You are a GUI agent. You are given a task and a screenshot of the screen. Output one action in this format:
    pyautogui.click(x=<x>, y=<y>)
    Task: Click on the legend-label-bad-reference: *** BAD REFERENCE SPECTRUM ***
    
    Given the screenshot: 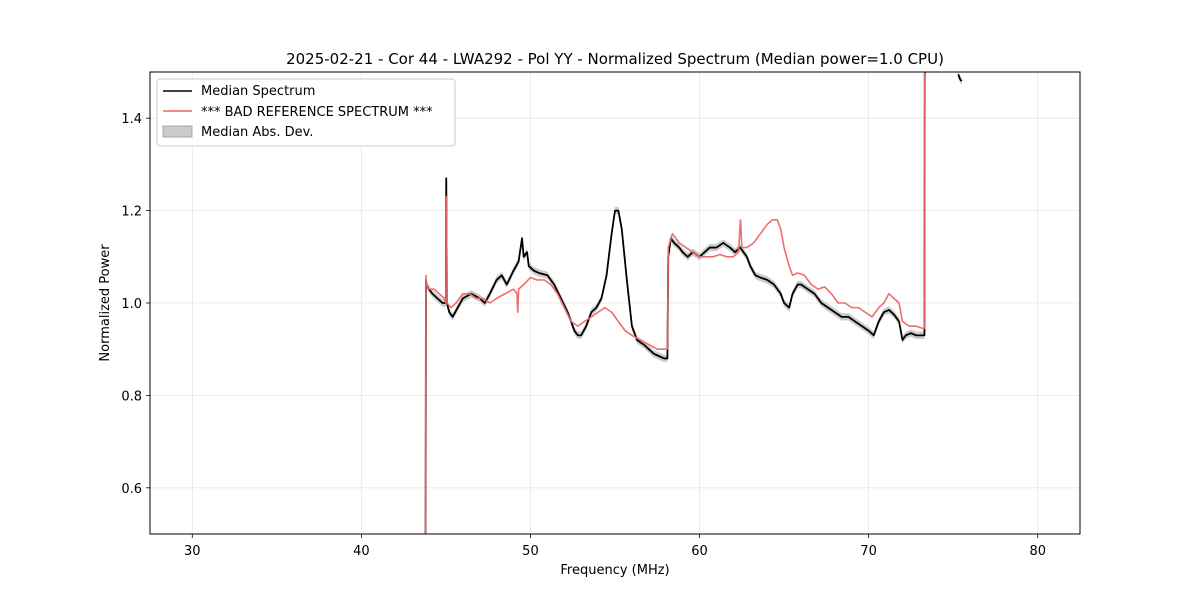 What is the action you would take?
    pyautogui.click(x=317, y=112)
    